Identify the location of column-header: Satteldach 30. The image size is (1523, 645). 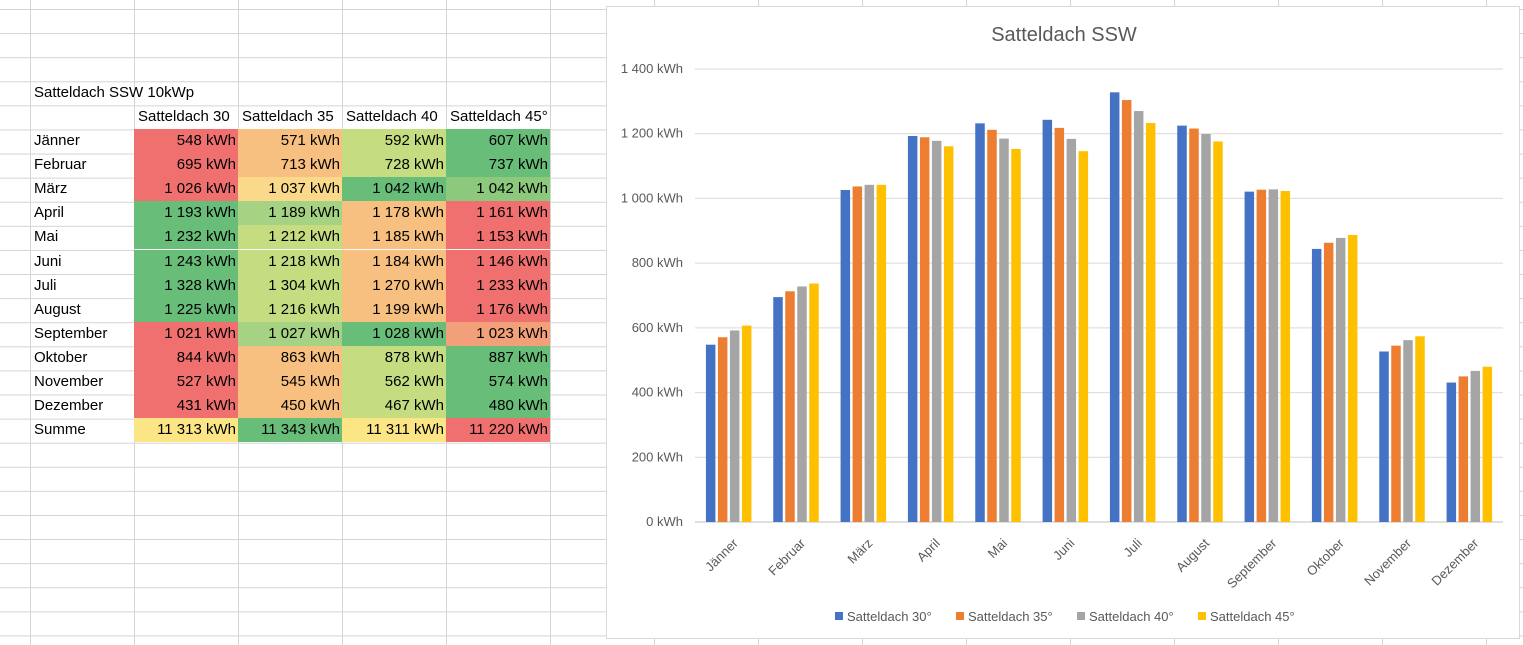
(184, 116).